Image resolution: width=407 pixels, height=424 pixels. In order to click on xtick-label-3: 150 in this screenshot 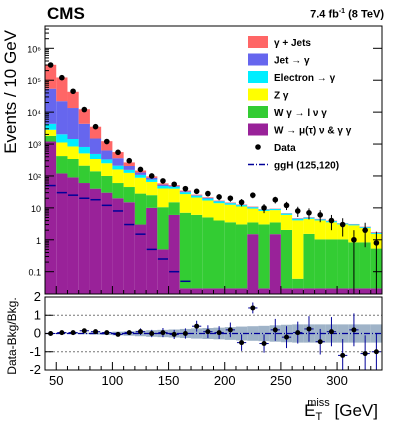, I will do `click(169, 380)`.